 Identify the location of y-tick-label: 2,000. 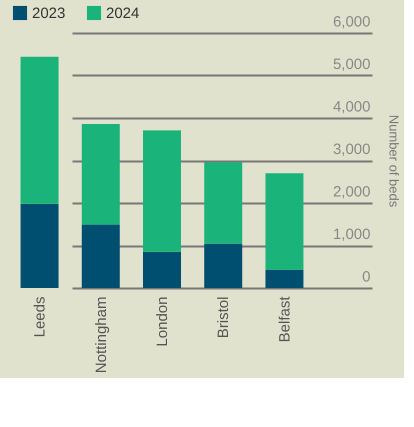
(351, 192).